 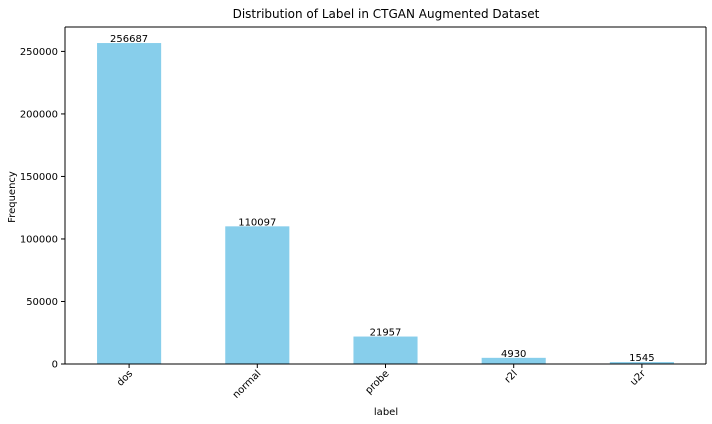 What do you see at coordinates (129, 39) in the screenshot?
I see `data-label-dos: 256687` at bounding box center [129, 39].